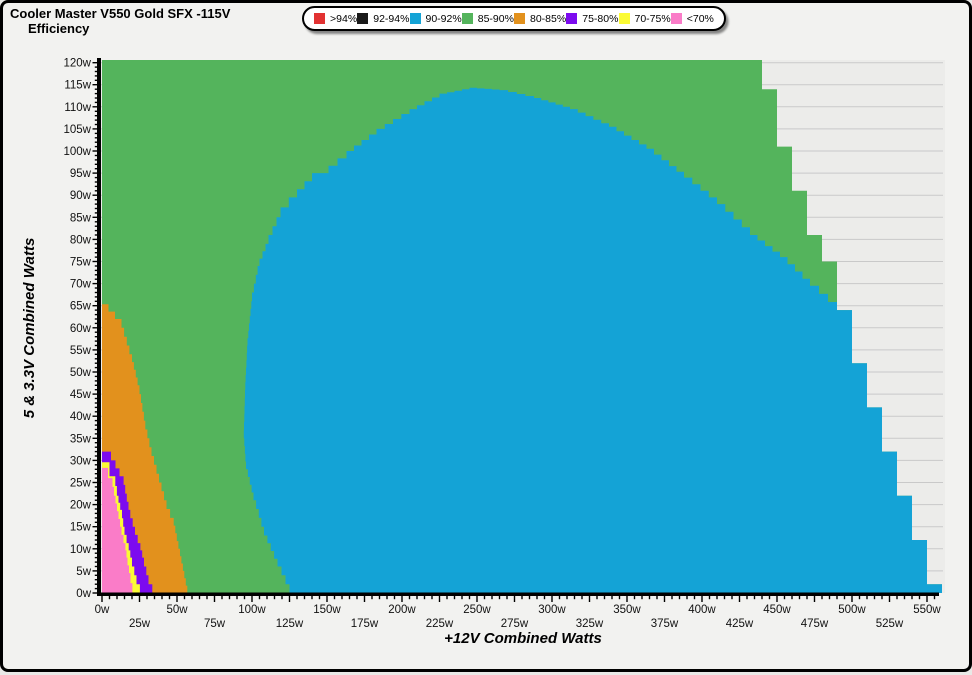 The width and height of the screenshot is (972, 675). I want to click on y-tick-label: 25w, so click(81, 484).